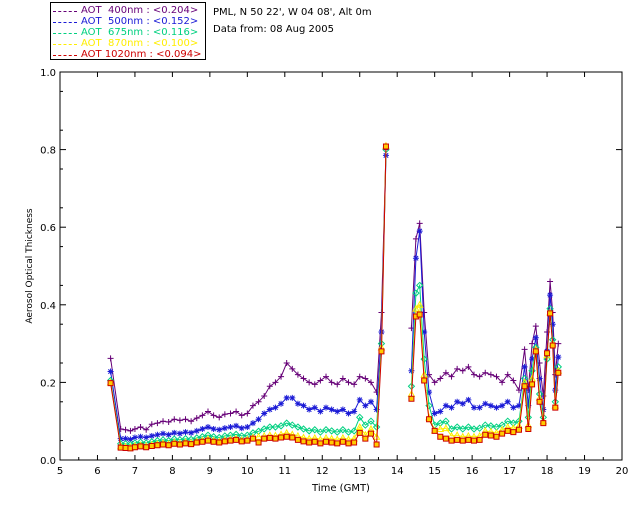  Describe the element at coordinates (340, 488) in the screenshot. I see `x-axis-label: Time (GMT)` at that location.